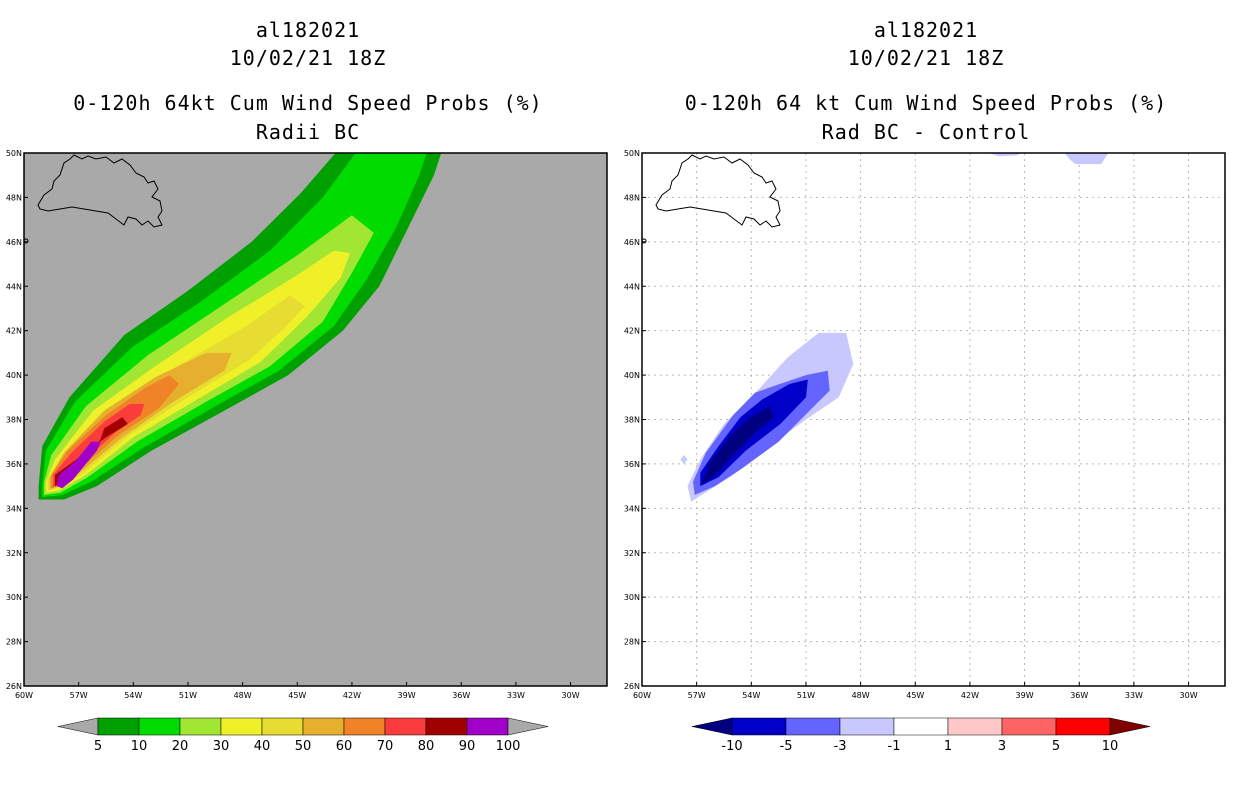 The width and height of the screenshot is (1236, 800). What do you see at coordinates (894, 746) in the screenshot?
I see `right-colorbar-label: -1` at bounding box center [894, 746].